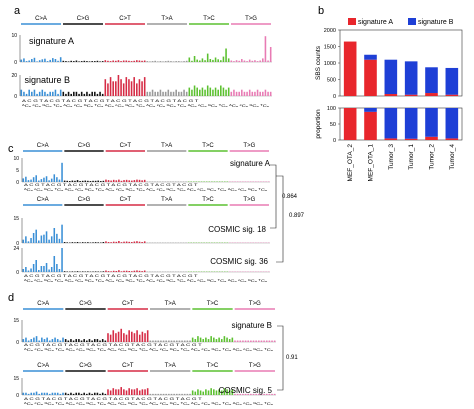  I want to click on y-tick-label-sbs-counts: 2000, so click(330, 31).